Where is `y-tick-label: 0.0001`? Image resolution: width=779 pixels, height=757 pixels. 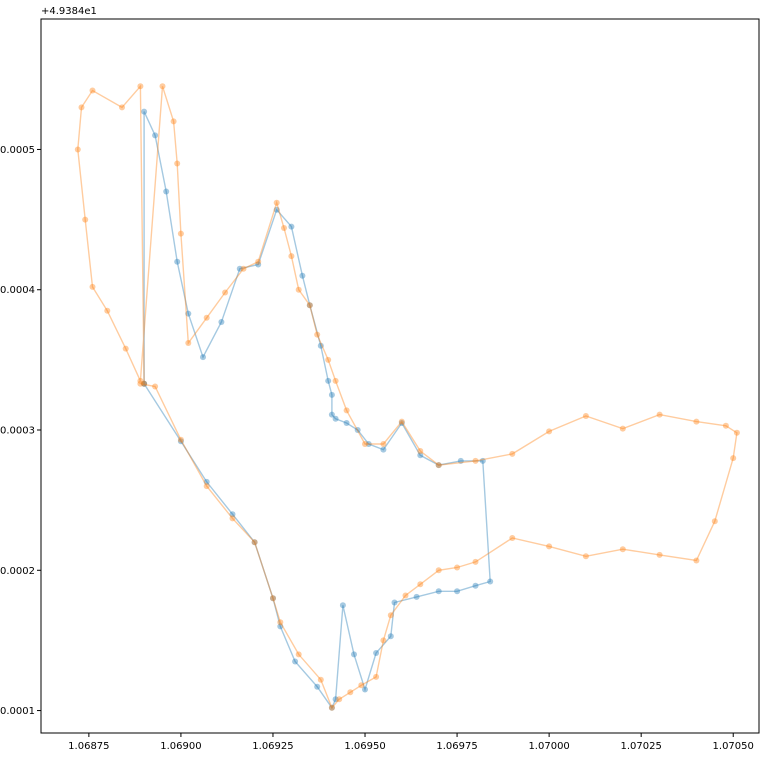 y-tick-label: 0.0001 is located at coordinates (17, 711).